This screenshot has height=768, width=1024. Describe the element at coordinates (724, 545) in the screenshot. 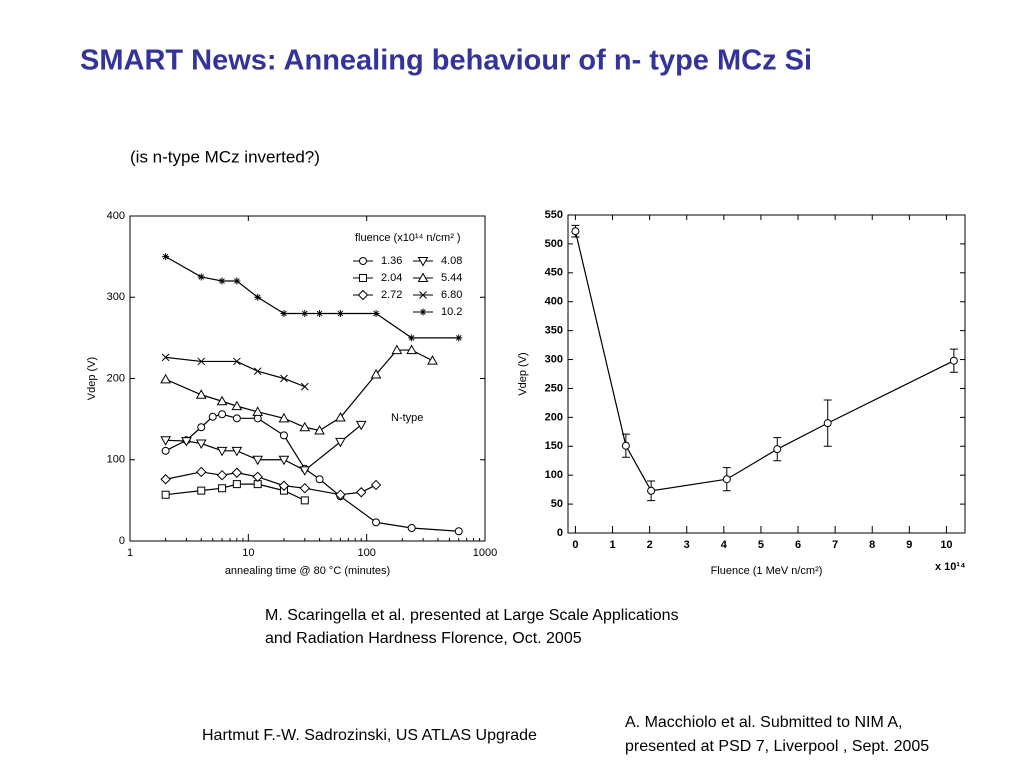

I see `x-tick-label: 4` at that location.